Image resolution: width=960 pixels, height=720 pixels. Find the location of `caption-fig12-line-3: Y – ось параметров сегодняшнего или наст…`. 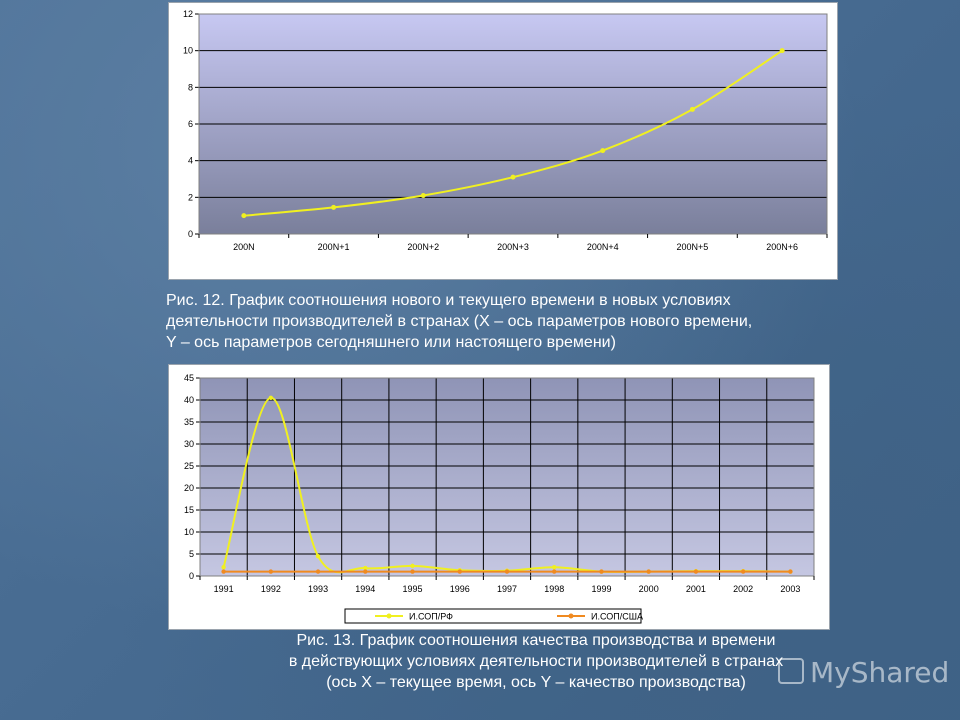

caption-fig12-line-3: Y – ось параметров сегодняшнего или наст… is located at coordinates (391, 342).